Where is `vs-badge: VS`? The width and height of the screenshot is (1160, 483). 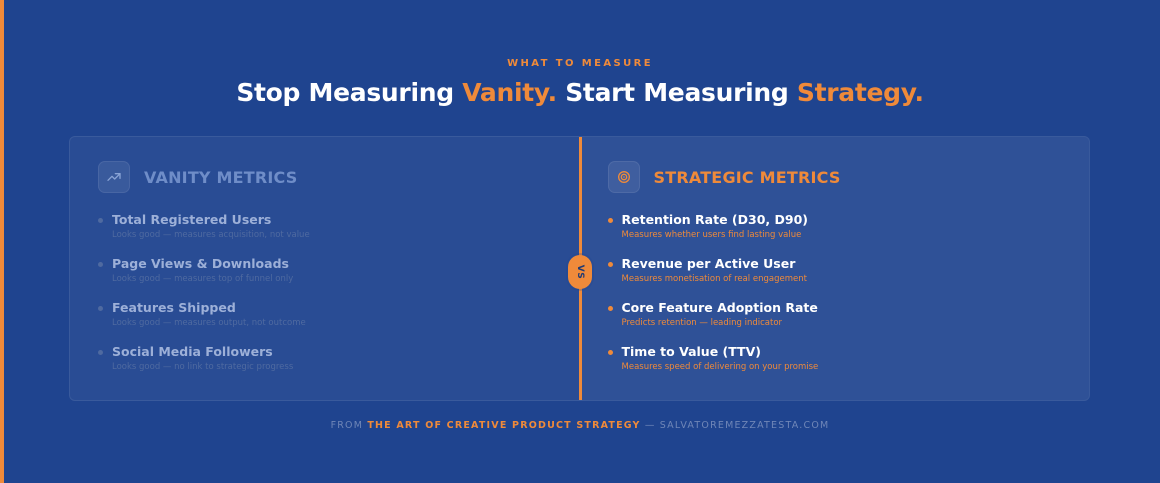 vs-badge: VS is located at coordinates (580, 272).